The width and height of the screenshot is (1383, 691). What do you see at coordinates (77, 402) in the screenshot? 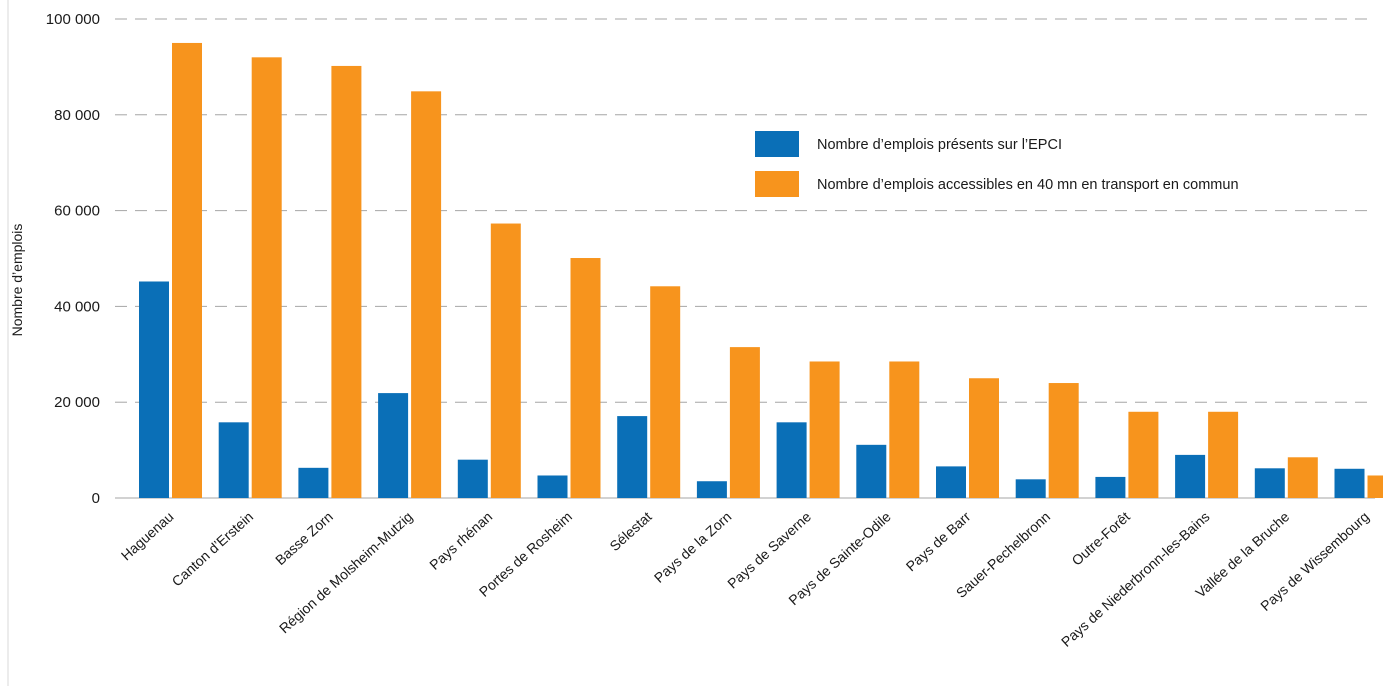
I see `y-tick-label: 20 000` at bounding box center [77, 402].